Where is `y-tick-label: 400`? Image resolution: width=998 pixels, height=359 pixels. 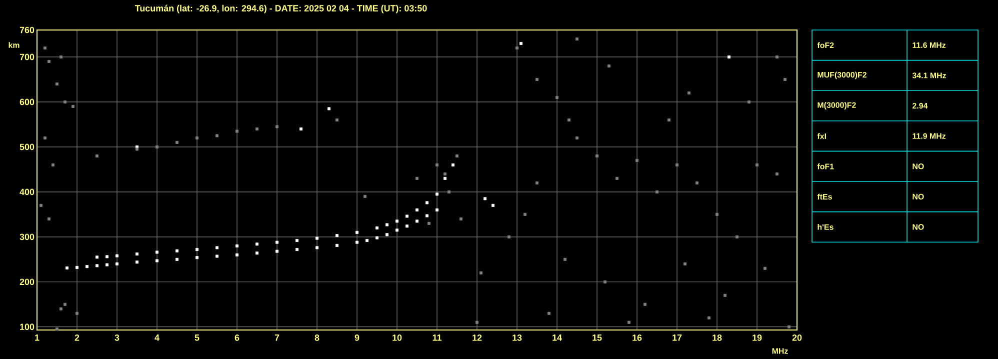 y-tick-label: 400 is located at coordinates (27, 192).